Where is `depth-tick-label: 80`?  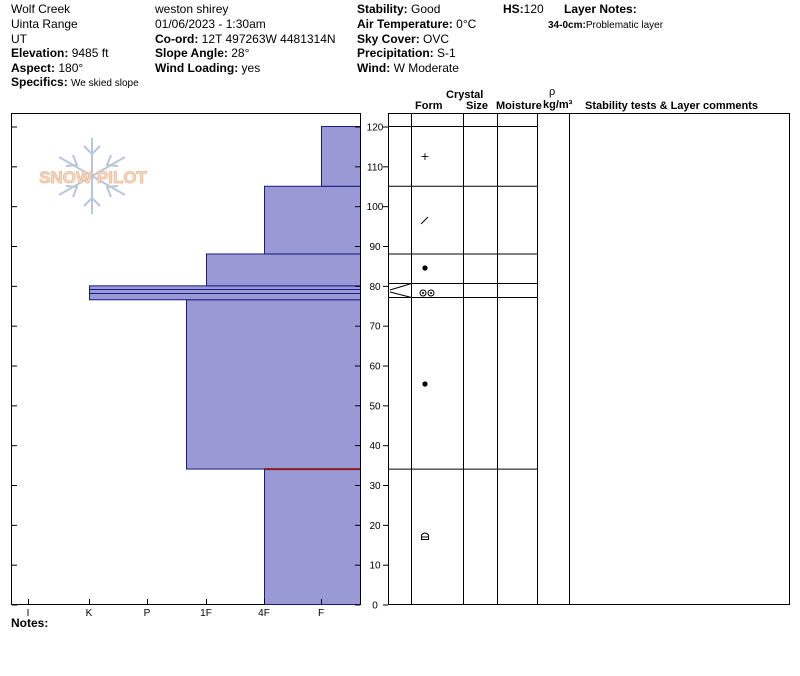
depth-tick-label: 80 is located at coordinates (375, 287).